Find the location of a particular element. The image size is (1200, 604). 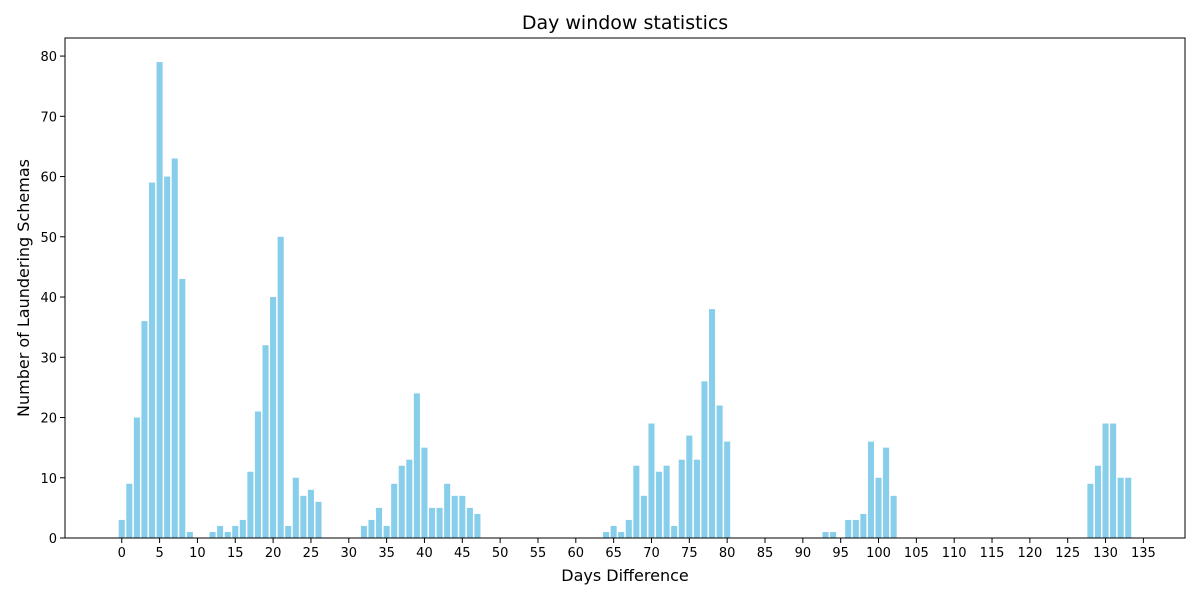

y-tick-label: 40 is located at coordinates (48, 298).